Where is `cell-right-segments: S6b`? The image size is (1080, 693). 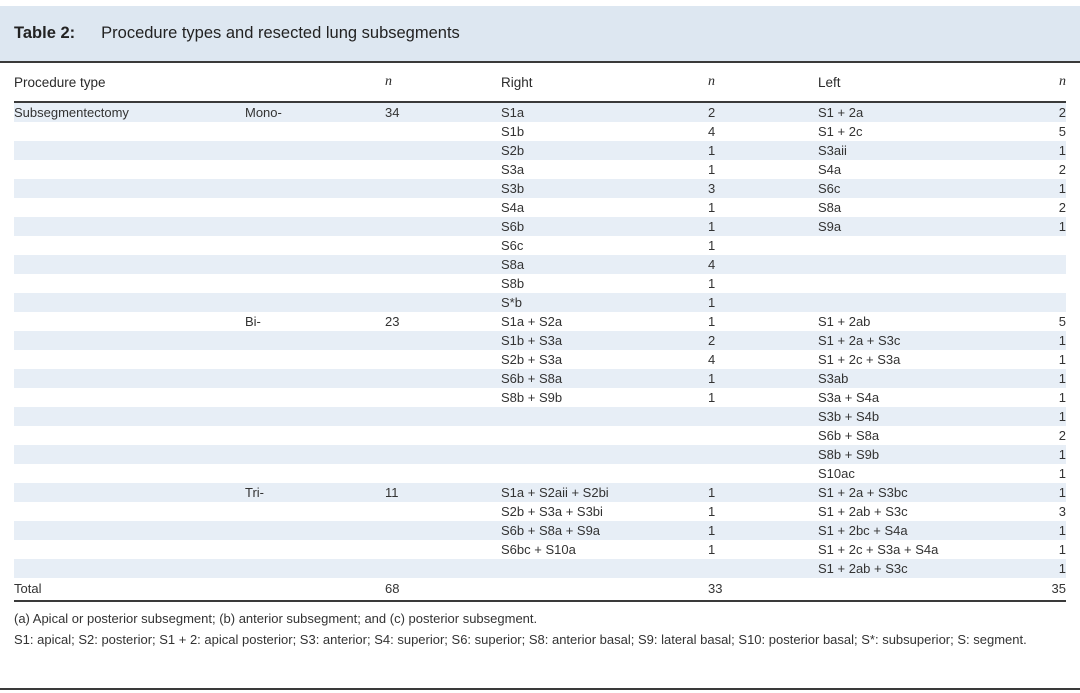
cell-right-segments: S6b is located at coordinates (604, 226).